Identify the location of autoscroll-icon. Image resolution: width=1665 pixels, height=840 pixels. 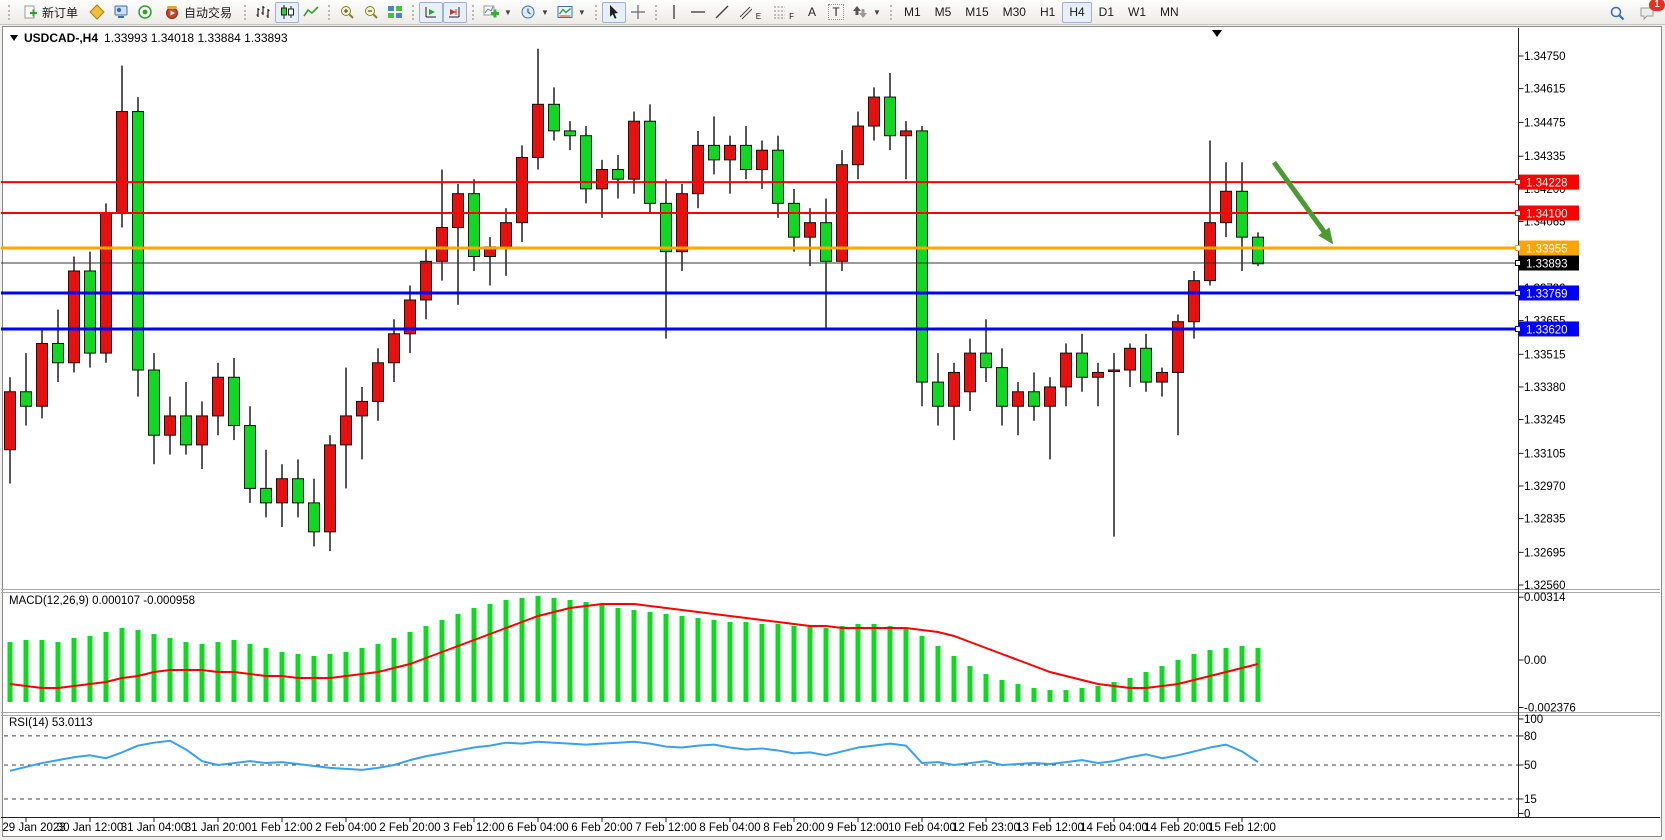
(431, 12).